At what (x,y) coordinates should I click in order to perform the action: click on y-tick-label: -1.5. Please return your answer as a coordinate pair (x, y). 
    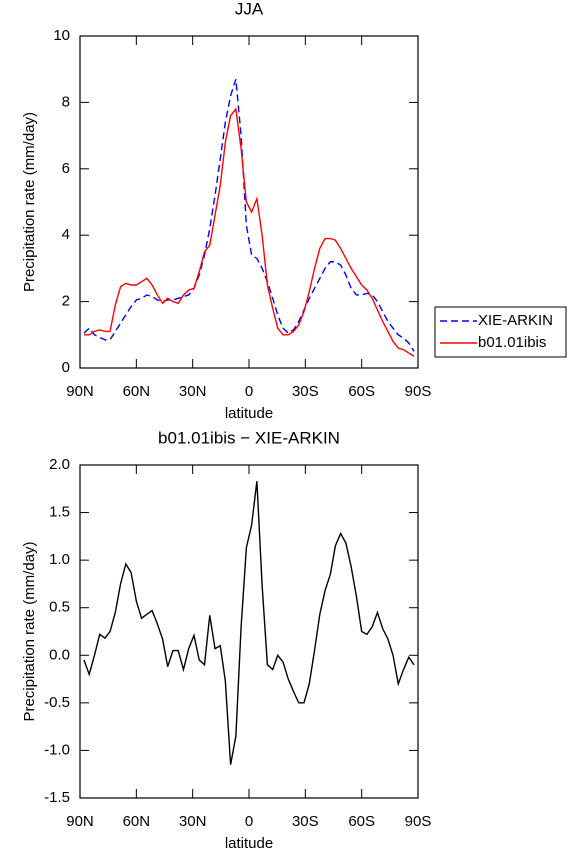
    Looking at the image, I should click on (57, 797).